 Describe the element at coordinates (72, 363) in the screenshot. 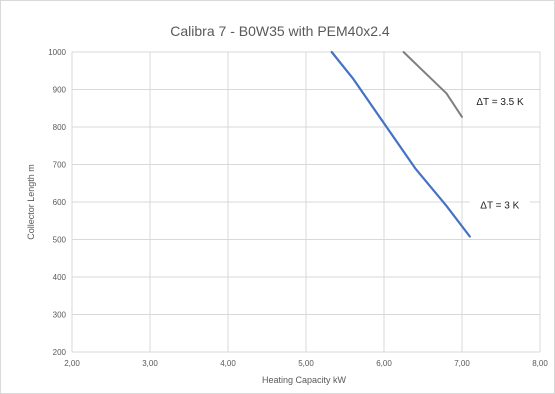

I see `x-tick-label: 2,00` at that location.